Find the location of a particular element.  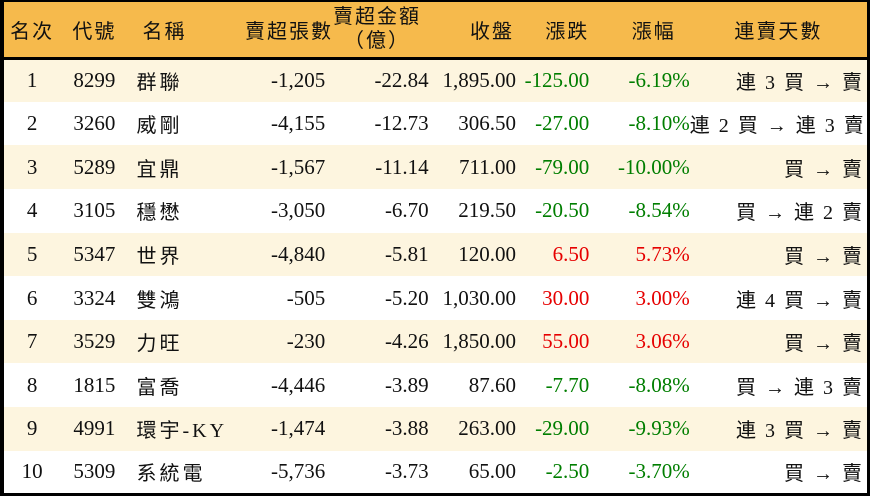

cell-code: 3260 is located at coordinates (94, 122).